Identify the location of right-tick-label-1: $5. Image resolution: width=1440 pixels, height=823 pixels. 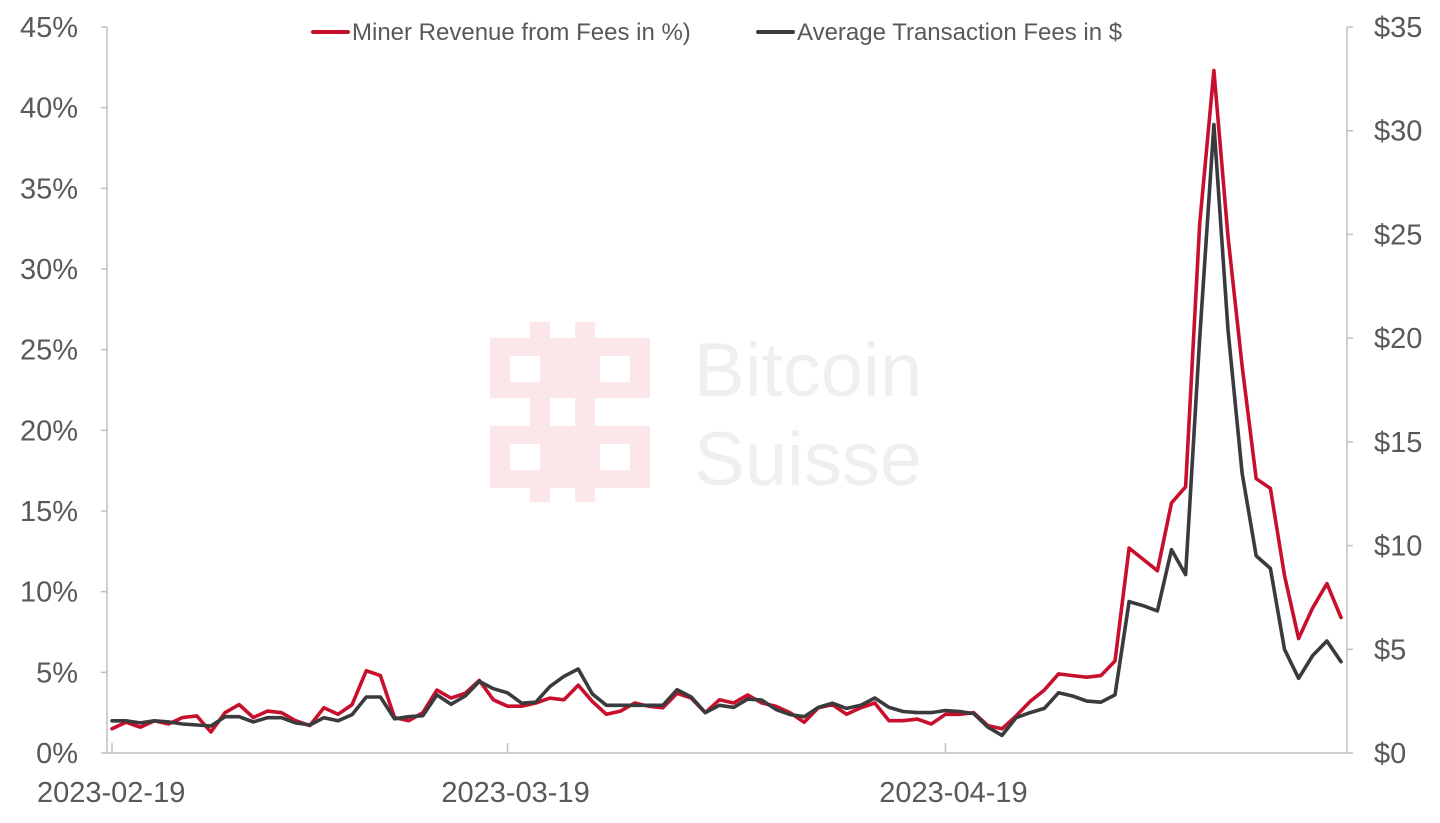
(1390, 650).